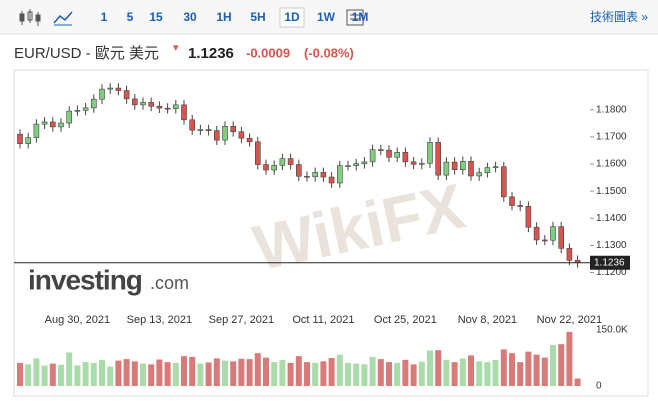  Describe the element at coordinates (211, 53) in the screenshot. I see `last-price: 1.1236` at that location.